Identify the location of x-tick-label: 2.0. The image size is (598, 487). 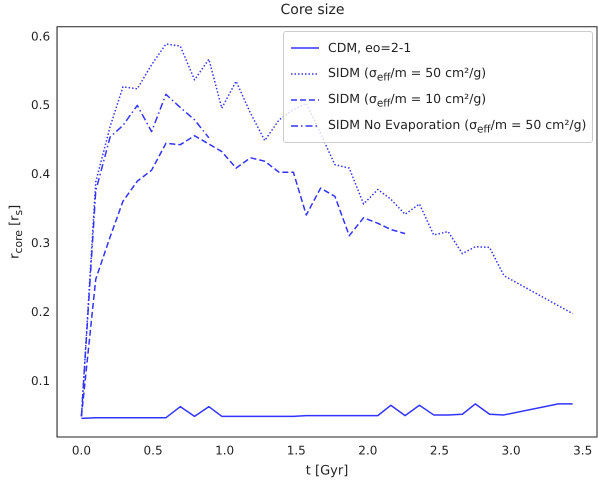
(368, 450).